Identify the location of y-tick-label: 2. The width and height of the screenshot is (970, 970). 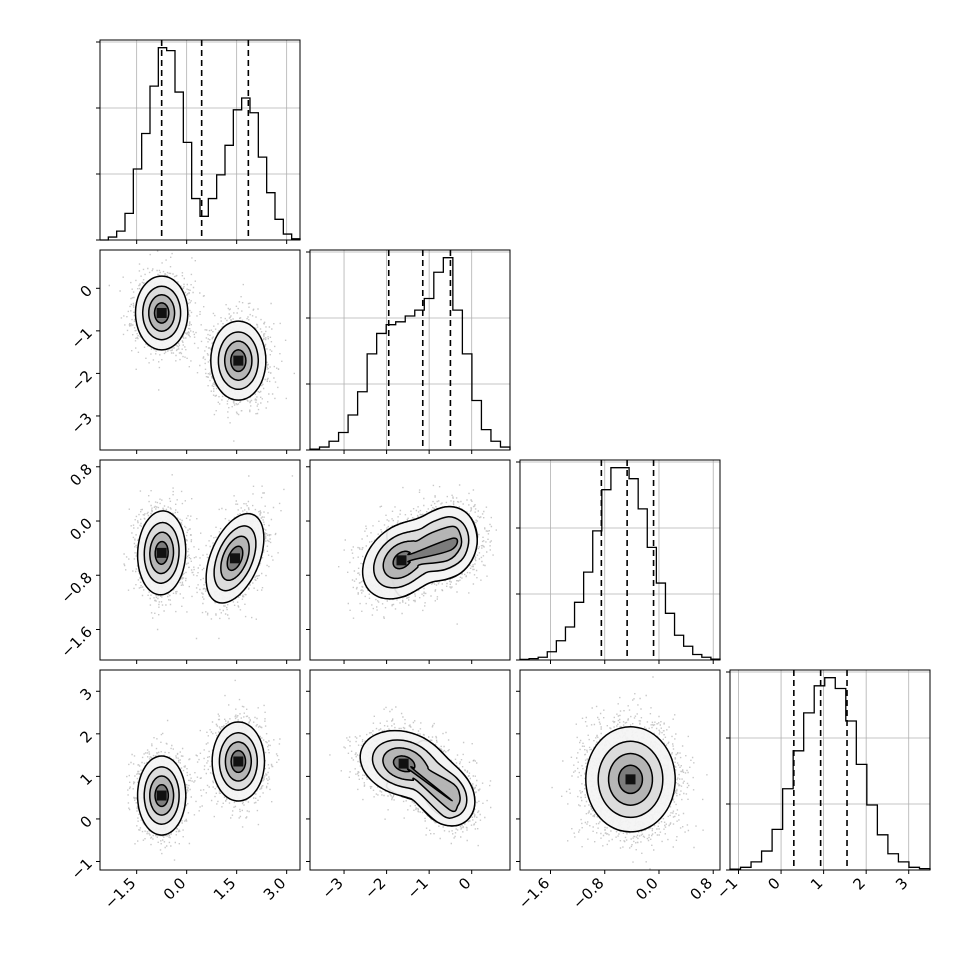
(86, 736).